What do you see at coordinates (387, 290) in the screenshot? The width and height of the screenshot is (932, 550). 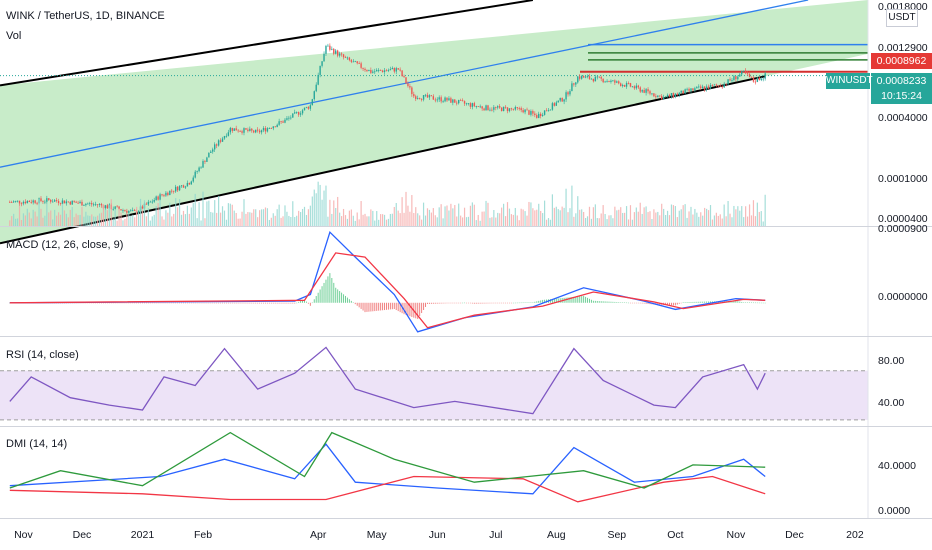 I see `signal-line` at bounding box center [387, 290].